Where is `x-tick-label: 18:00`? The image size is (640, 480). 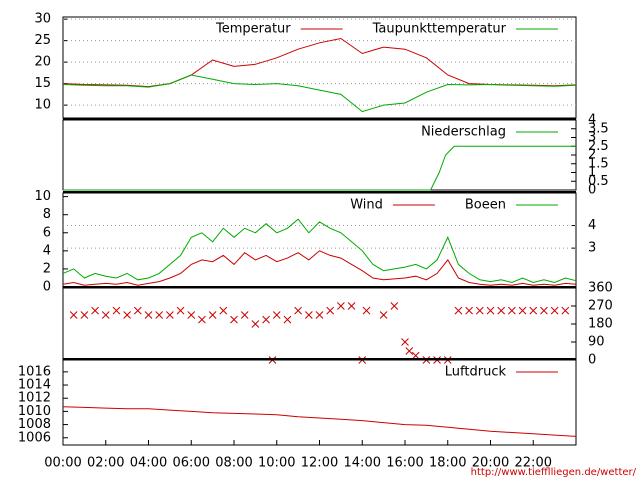
x-tick-label: 18:00 is located at coordinates (447, 463).